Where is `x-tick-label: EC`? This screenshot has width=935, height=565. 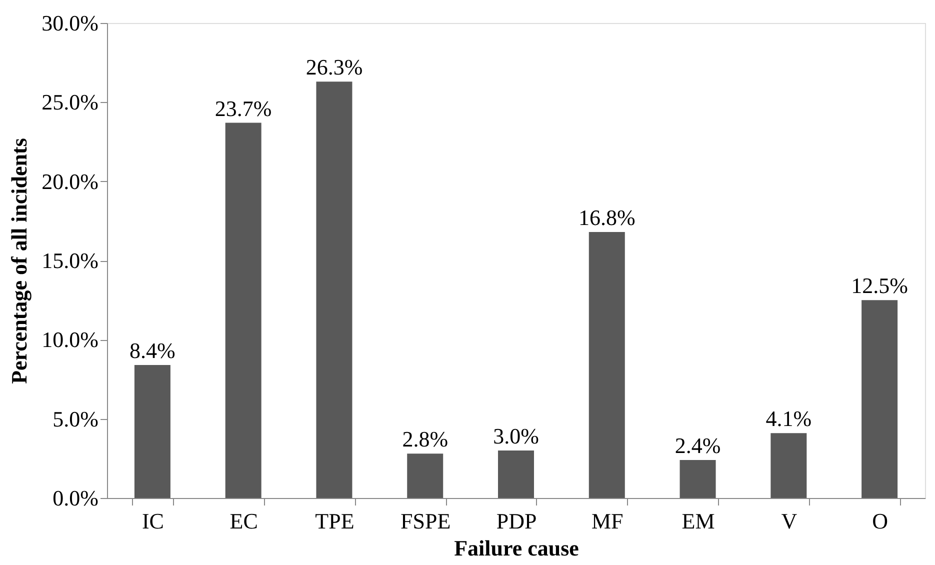
x-tick-label: EC is located at coordinates (244, 521).